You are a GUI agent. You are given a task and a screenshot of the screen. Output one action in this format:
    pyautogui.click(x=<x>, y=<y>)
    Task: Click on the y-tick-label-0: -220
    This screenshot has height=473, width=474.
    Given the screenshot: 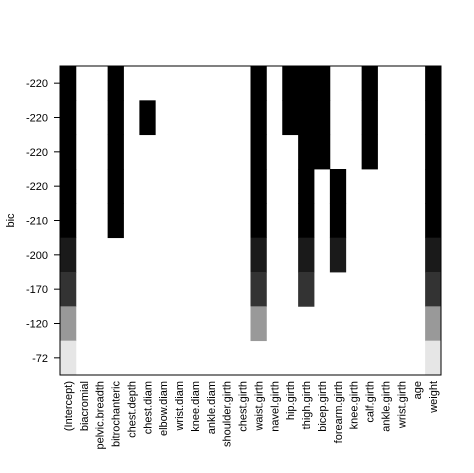 What is the action you would take?
    pyautogui.click(x=37, y=84)
    